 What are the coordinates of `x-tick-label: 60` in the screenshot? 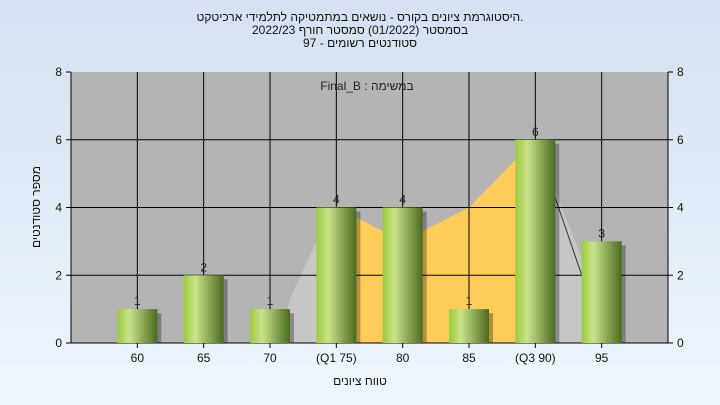 It's located at (138, 358).